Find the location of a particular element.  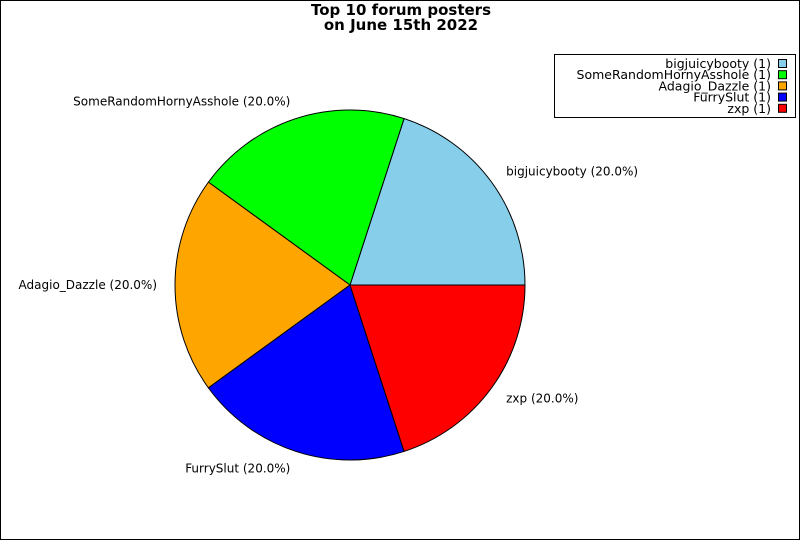

pie-slice-adagio_dazzle is located at coordinates (262, 285).